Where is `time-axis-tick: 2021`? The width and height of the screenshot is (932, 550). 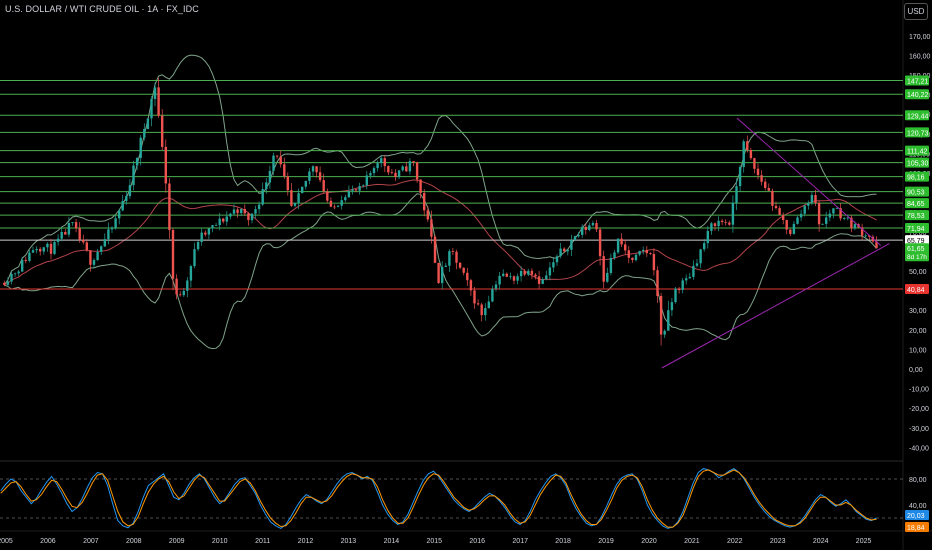 time-axis-tick: 2021 is located at coordinates (692, 541).